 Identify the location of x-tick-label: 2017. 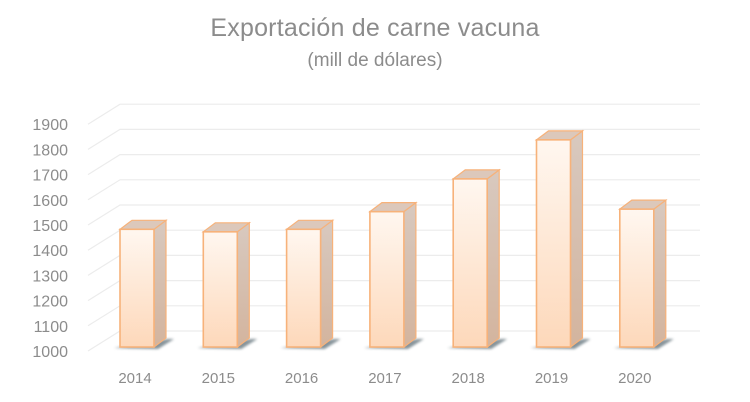
(384, 378).